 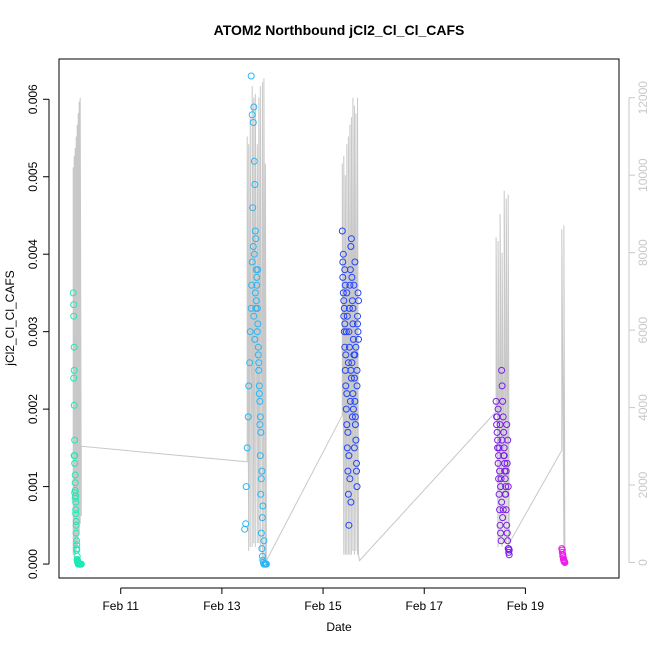 What do you see at coordinates (10, 318) in the screenshot?
I see `y-axis-label: jCl2_Cl_Cl_CAFS` at bounding box center [10, 318].